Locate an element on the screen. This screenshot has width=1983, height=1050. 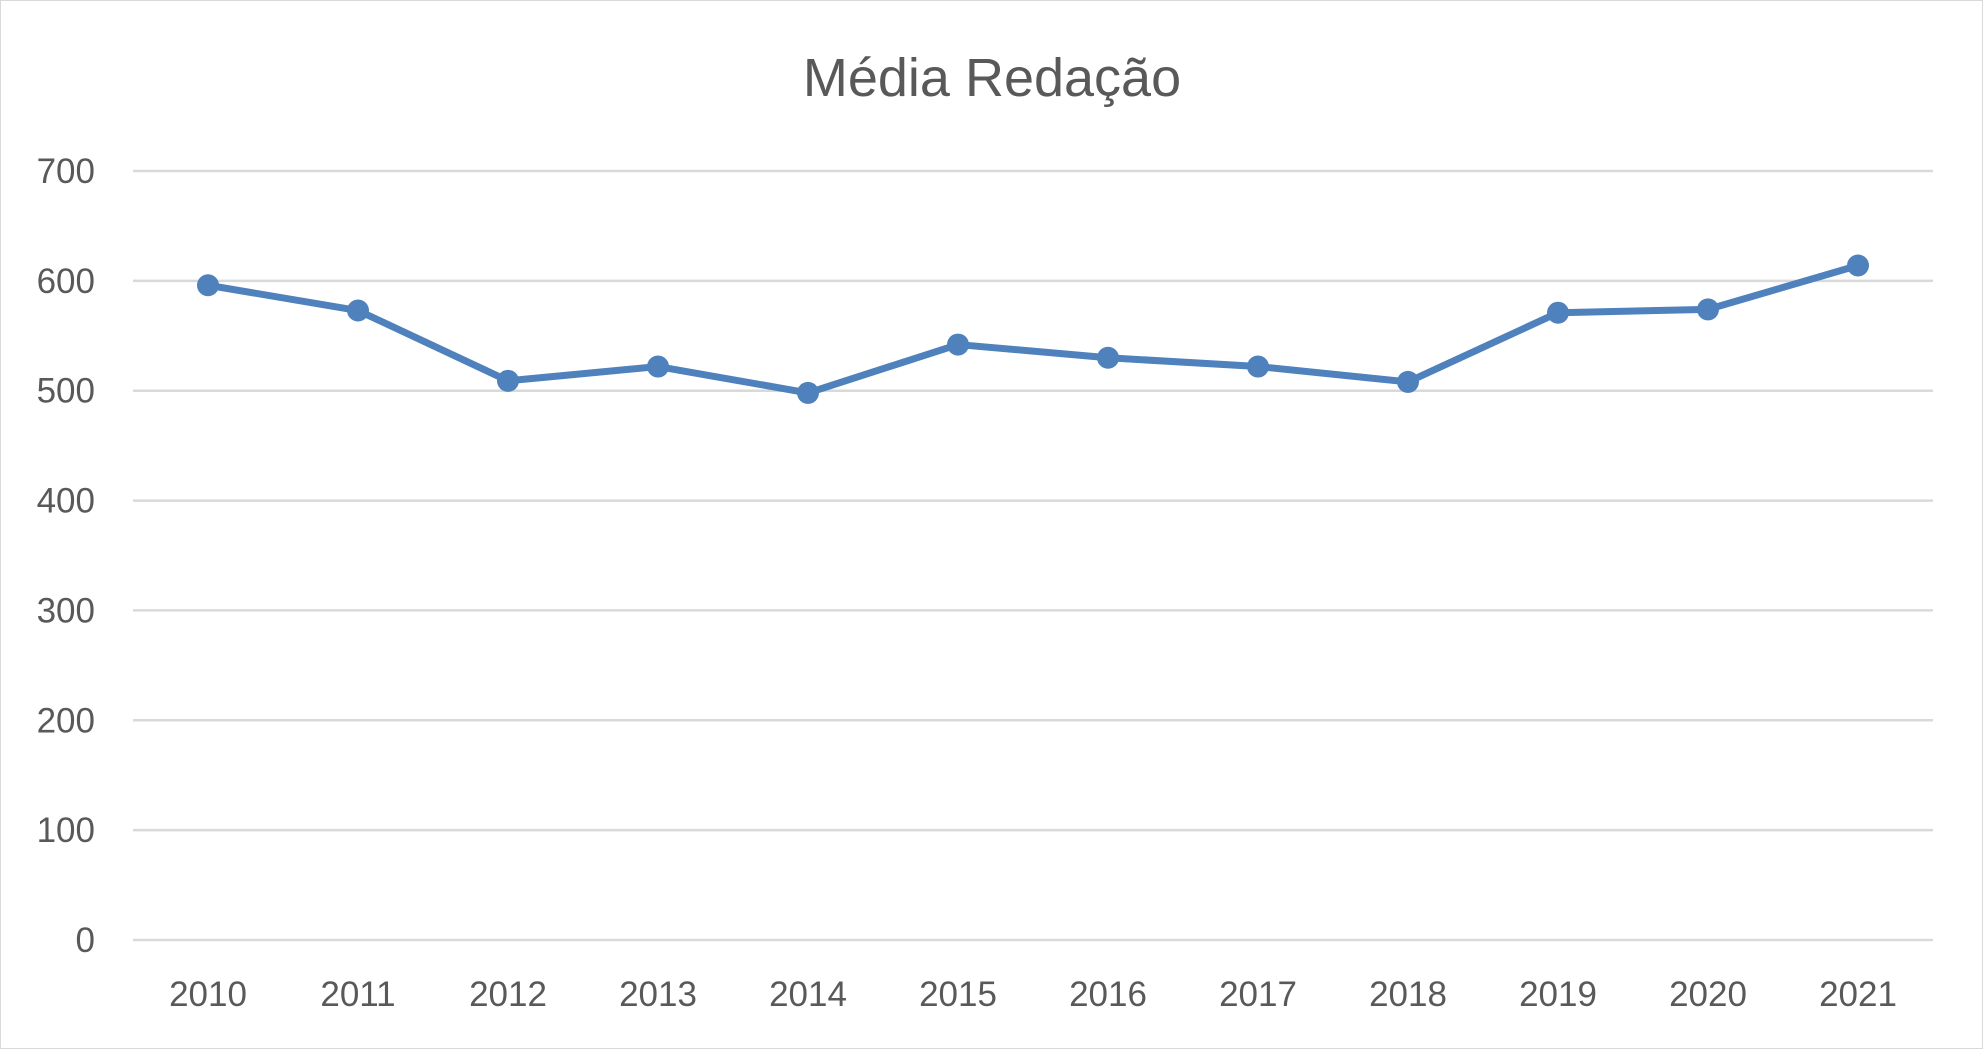
data-point-2012 is located at coordinates (508, 380).